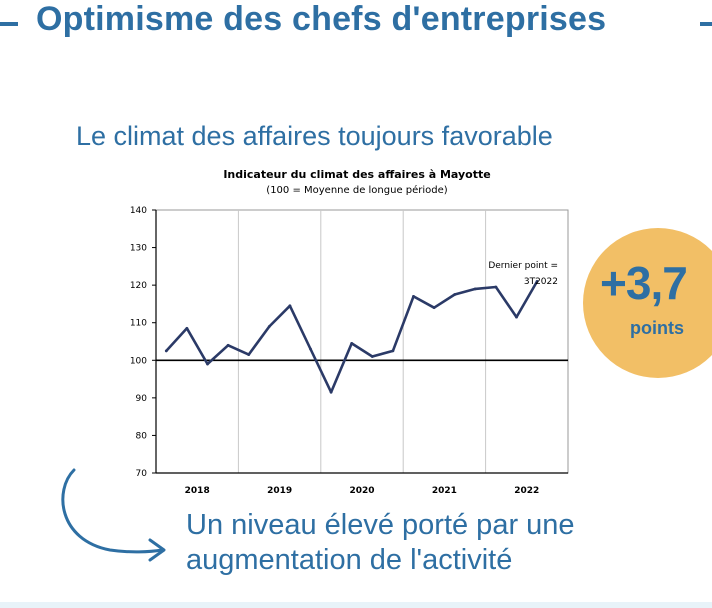  What do you see at coordinates (541, 282) in the screenshot?
I see `annotation-line-2: 3T2022` at bounding box center [541, 282].